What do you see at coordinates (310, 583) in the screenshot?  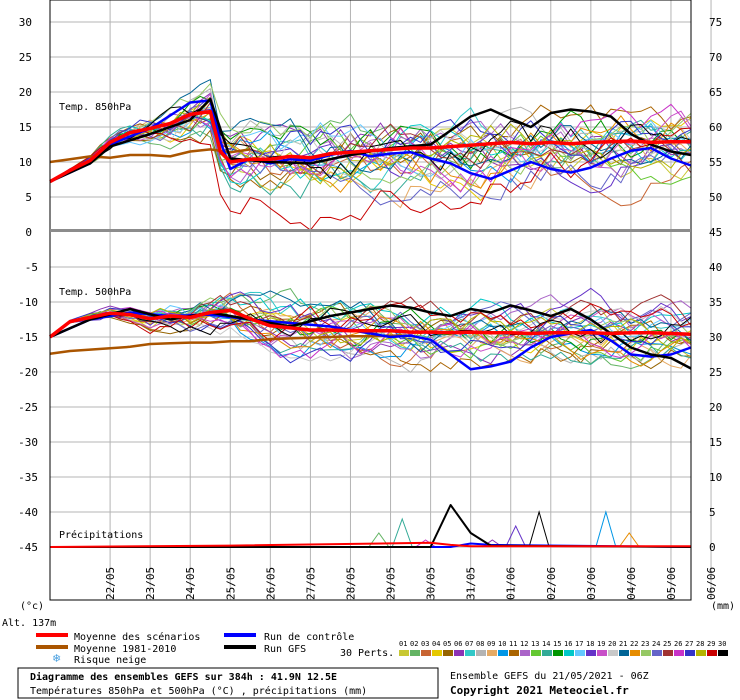 I see `x-tick-label: 27/05` at bounding box center [310, 583].